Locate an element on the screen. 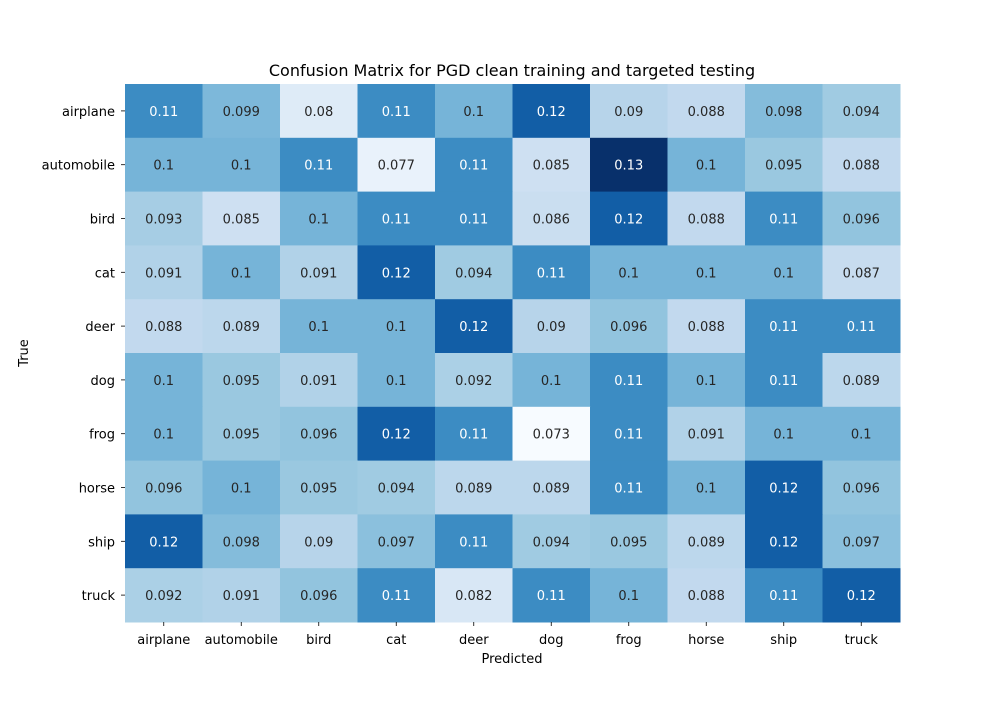  cell-dog-frog is located at coordinates (629, 380).